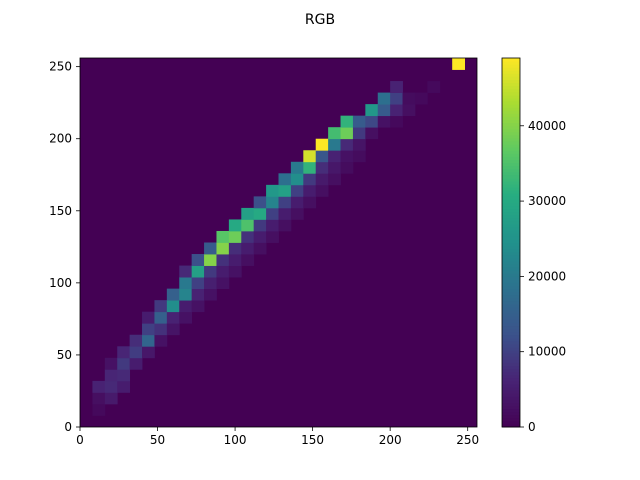  What do you see at coordinates (312, 440) in the screenshot?
I see `x-tick-label: 150` at bounding box center [312, 440].